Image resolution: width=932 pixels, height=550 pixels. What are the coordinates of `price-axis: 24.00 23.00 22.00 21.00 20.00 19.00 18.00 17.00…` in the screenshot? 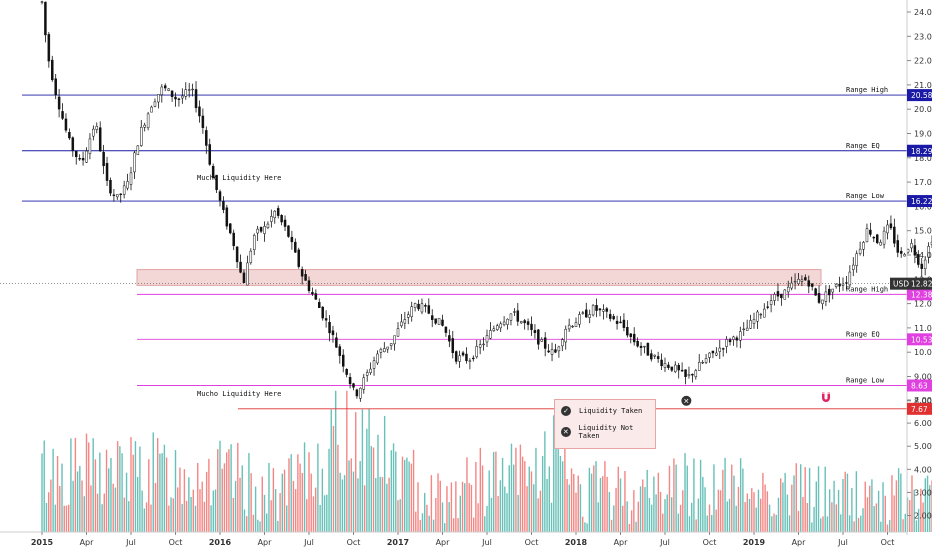 It's located at (919, 264).